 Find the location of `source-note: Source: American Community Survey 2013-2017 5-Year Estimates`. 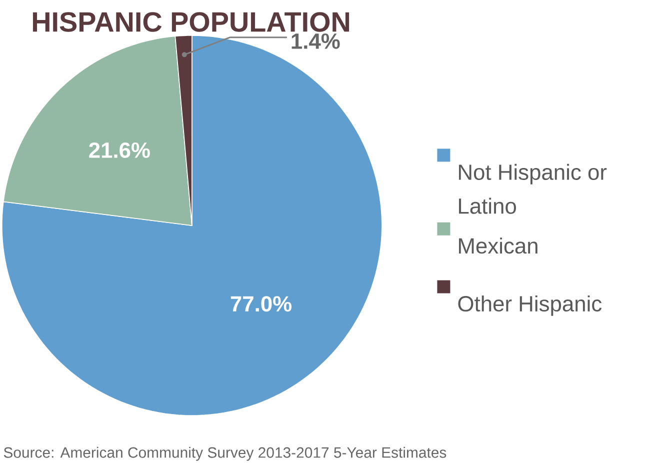

source-note: Source: American Community Survey 2013-2017 5-Year Estimates is located at coordinates (225, 453).